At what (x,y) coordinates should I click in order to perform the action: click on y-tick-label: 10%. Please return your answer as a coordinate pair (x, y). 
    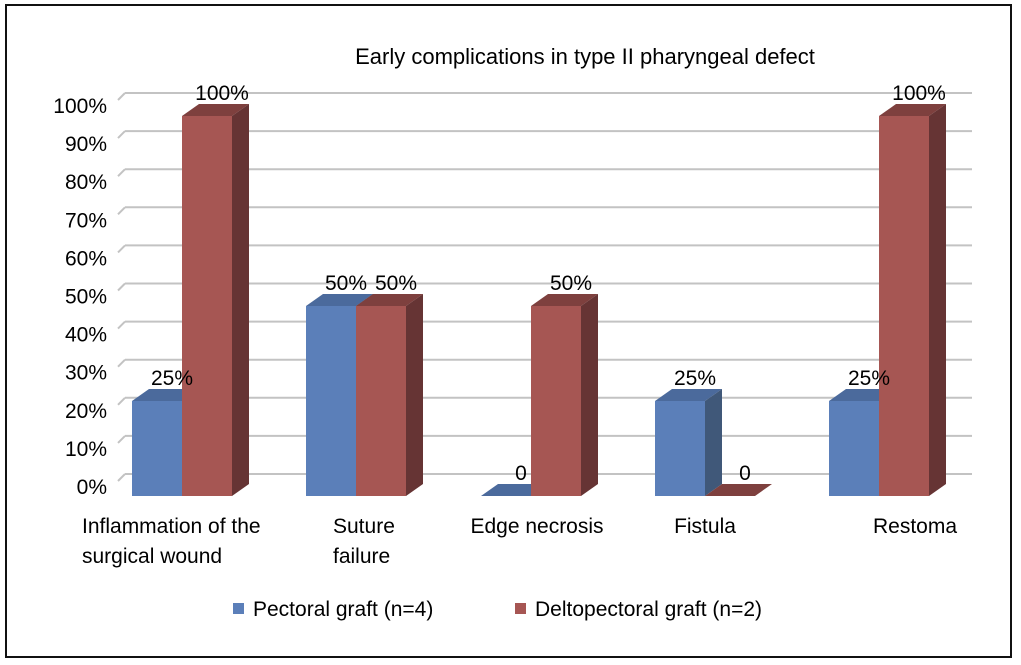
    Looking at the image, I should click on (86, 449).